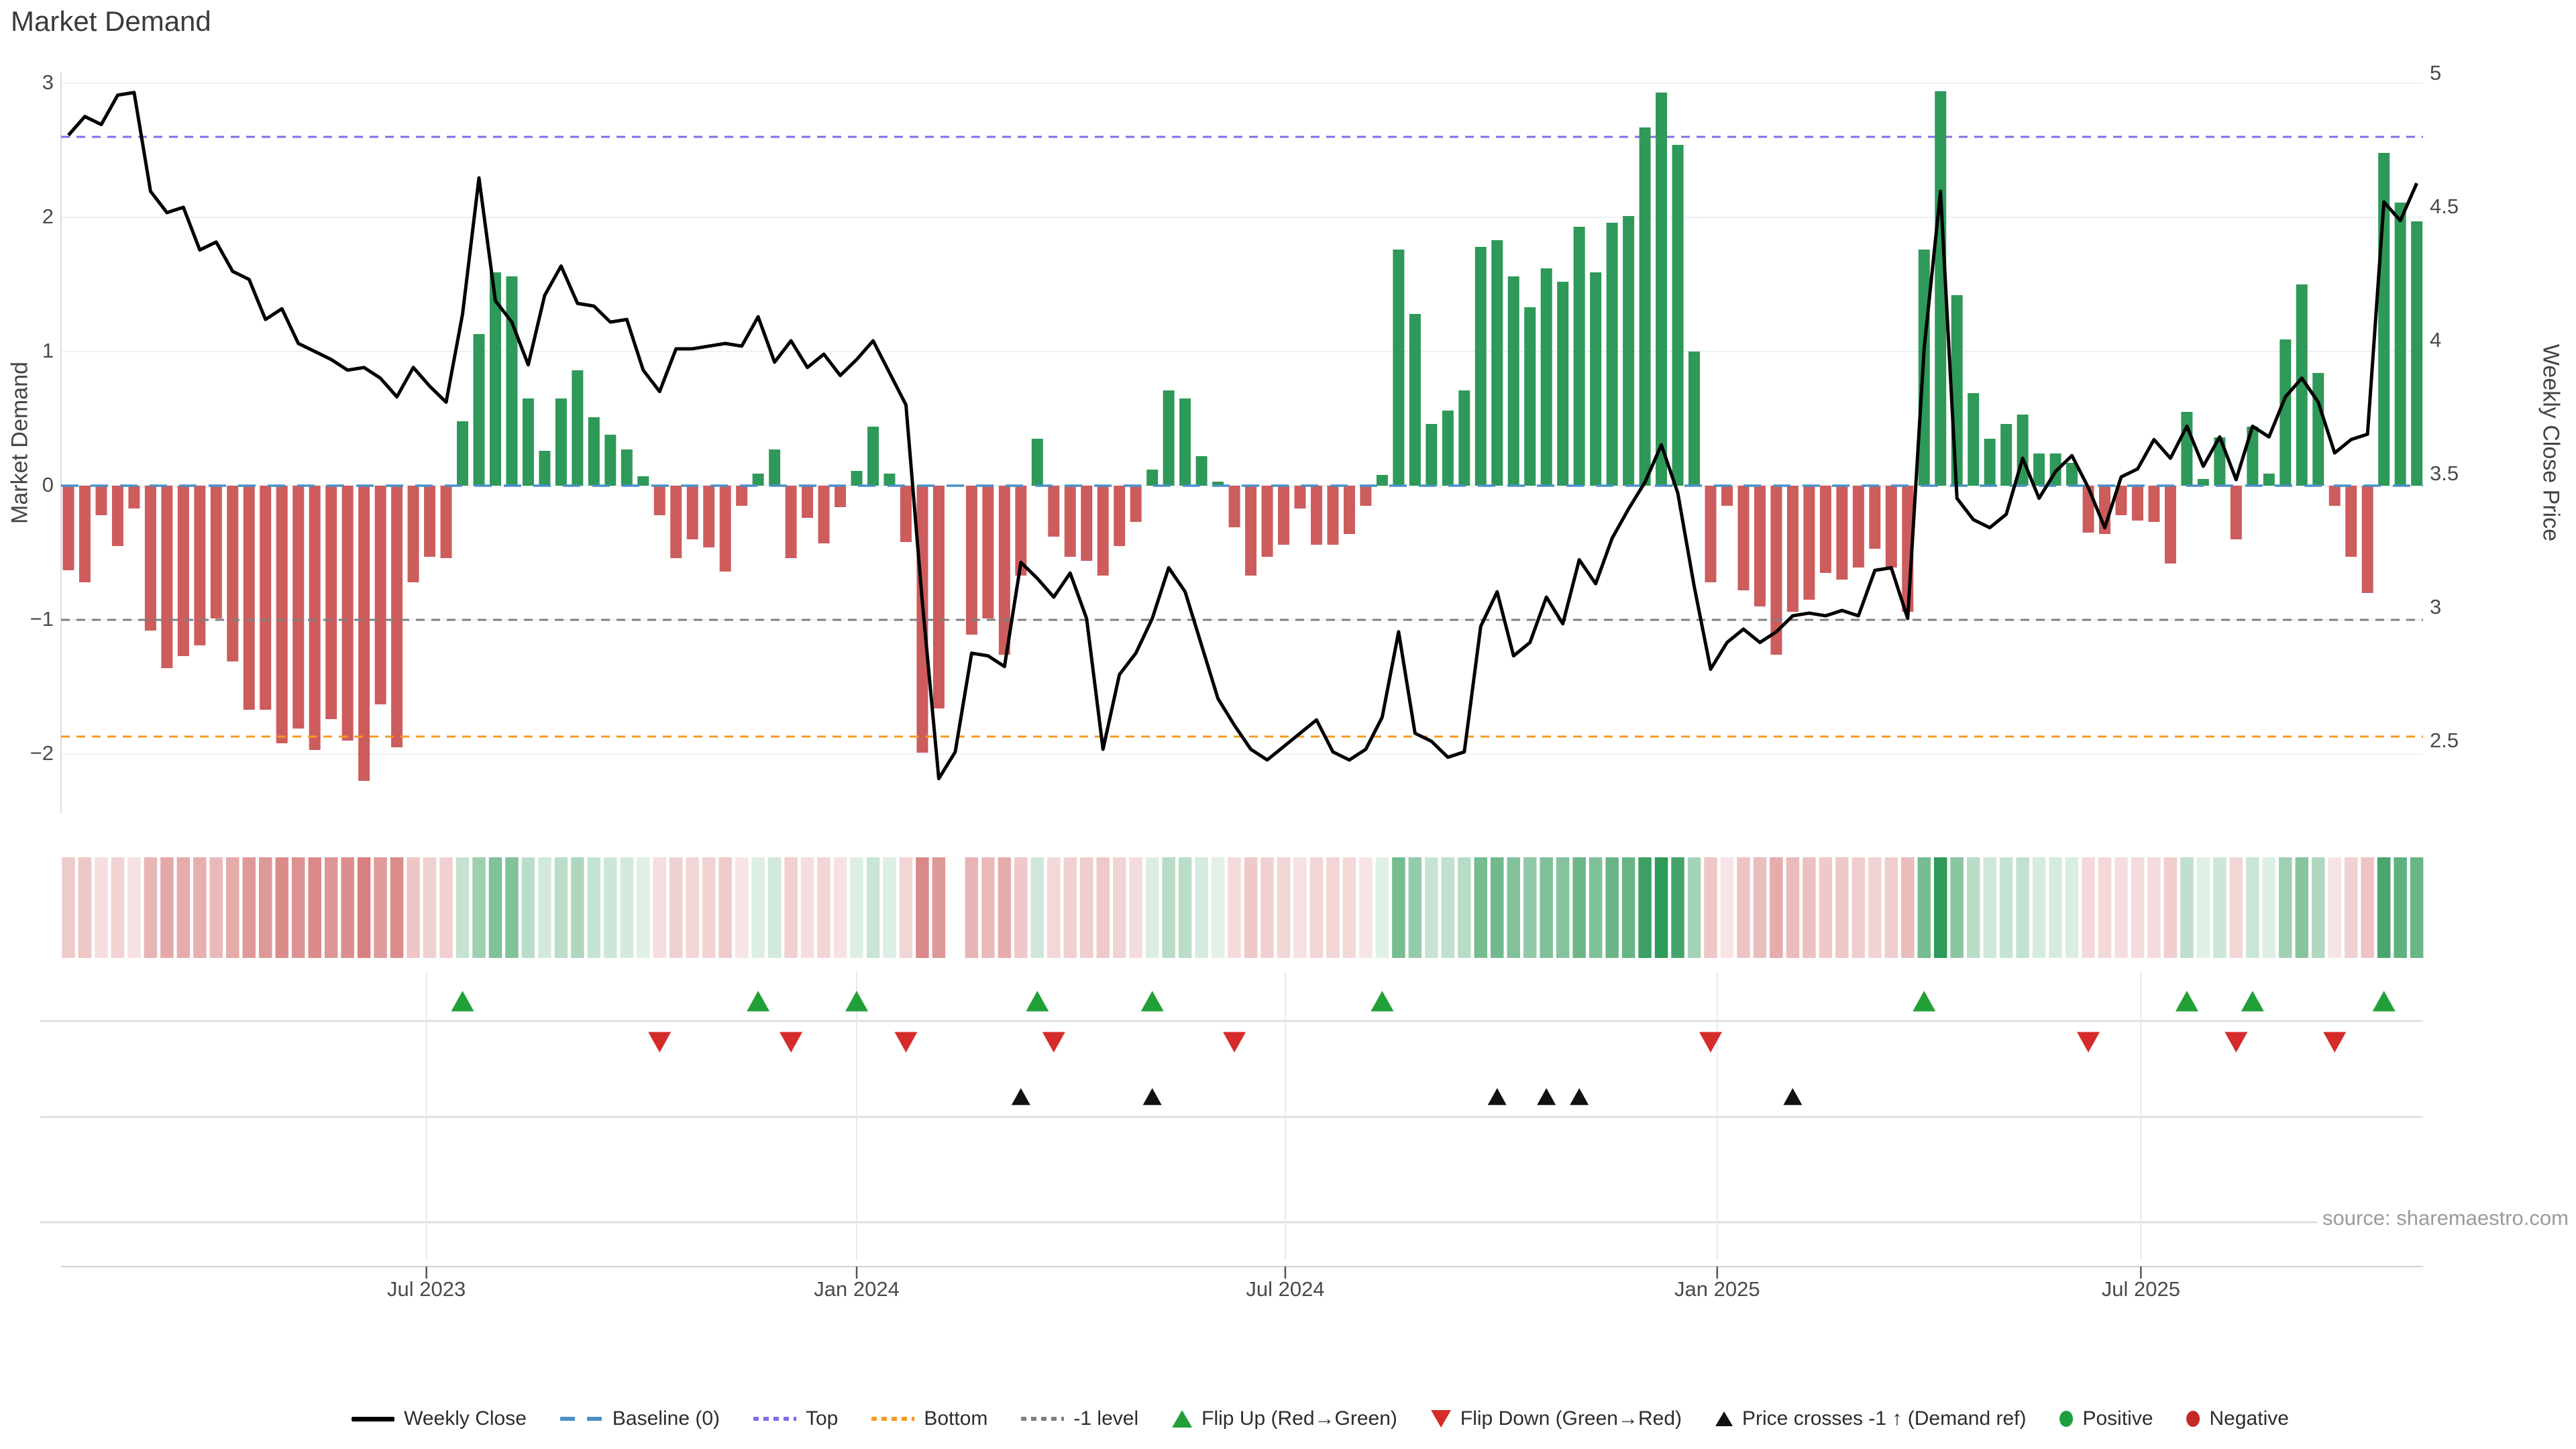  Describe the element at coordinates (48, 484) in the screenshot. I see `left-axis-tick: 0` at that location.